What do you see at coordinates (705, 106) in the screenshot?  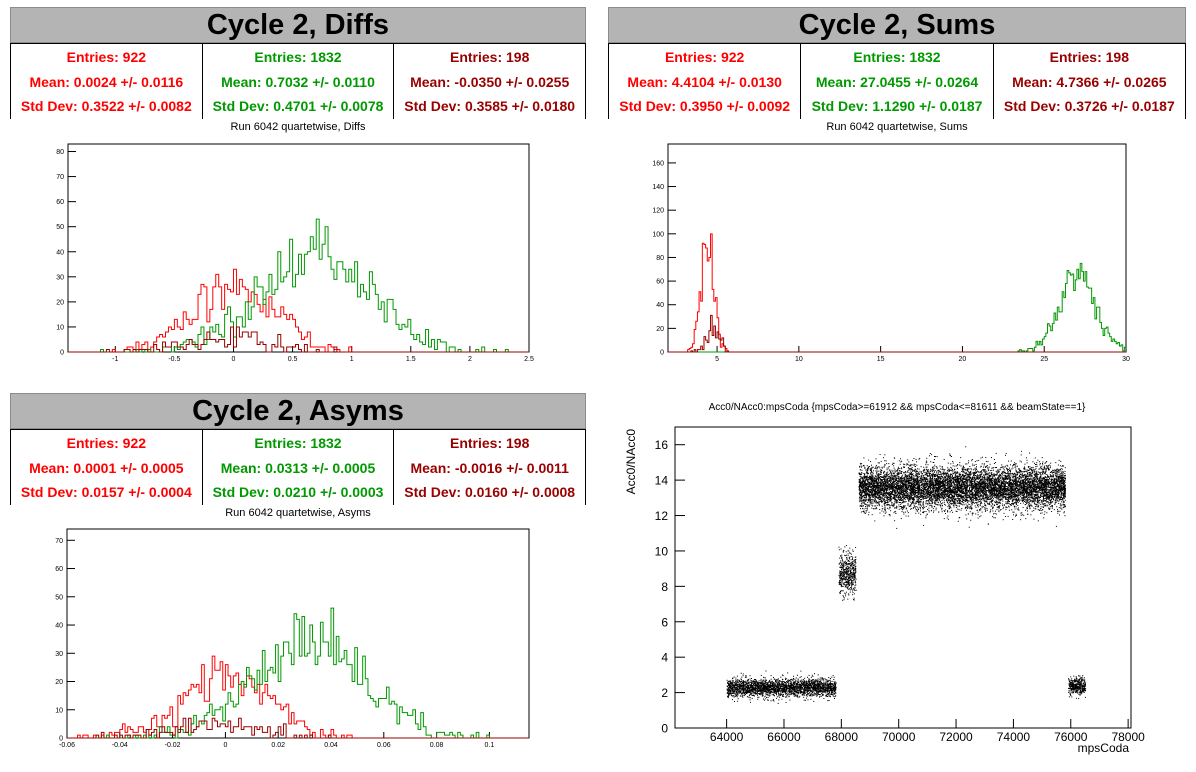 I see `stat-std: Std Dev: 0.3950 +/- 0.0092` at bounding box center [705, 106].